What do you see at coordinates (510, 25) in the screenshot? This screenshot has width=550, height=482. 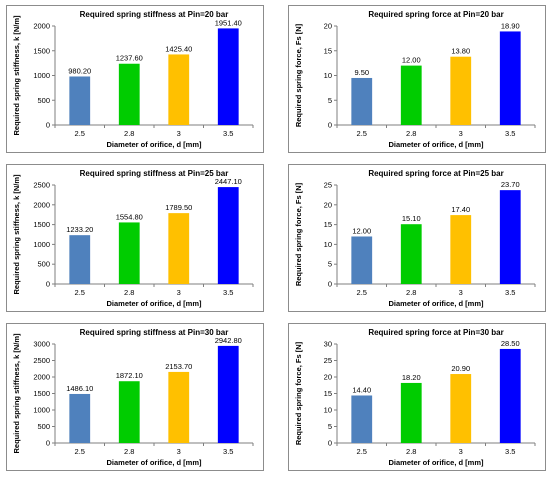 I see `data-label: 18.90` at bounding box center [510, 25].